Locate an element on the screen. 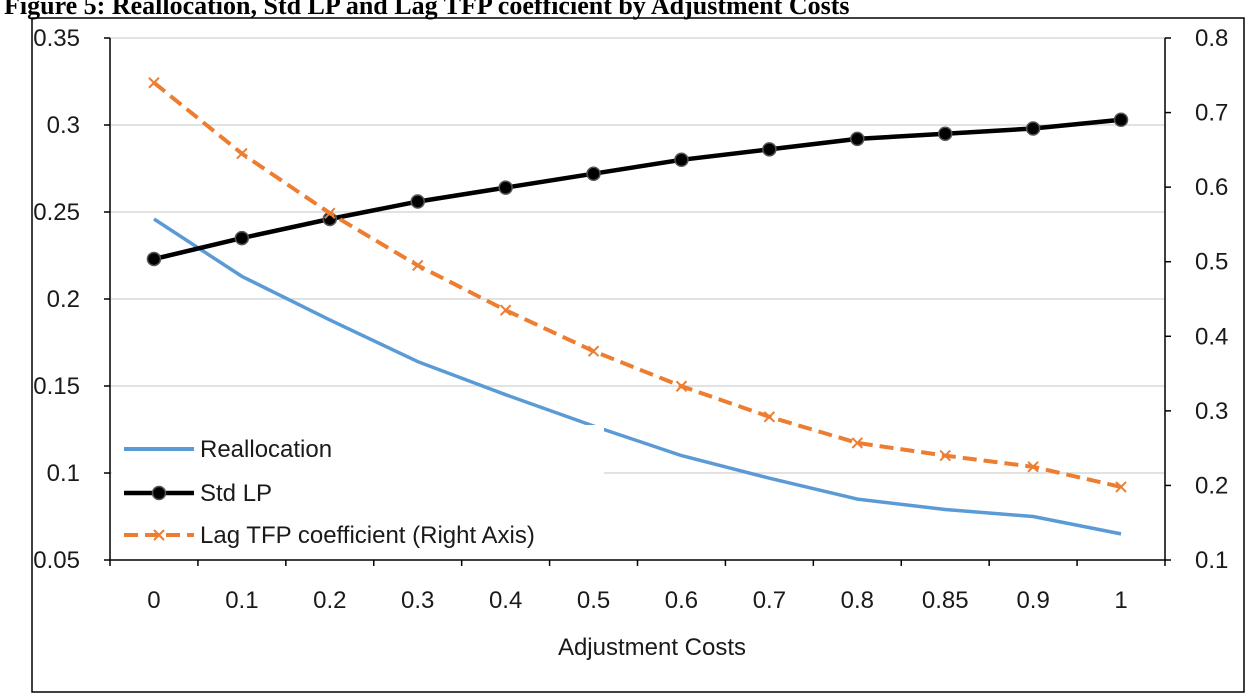  y-left-tick-label: 0.2 is located at coordinates (63, 299).